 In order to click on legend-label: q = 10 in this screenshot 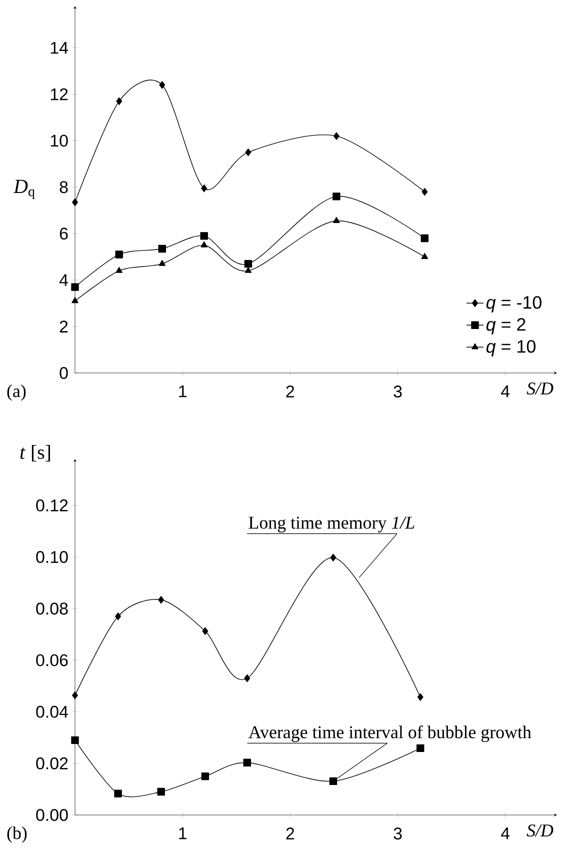, I will do `click(511, 348)`.